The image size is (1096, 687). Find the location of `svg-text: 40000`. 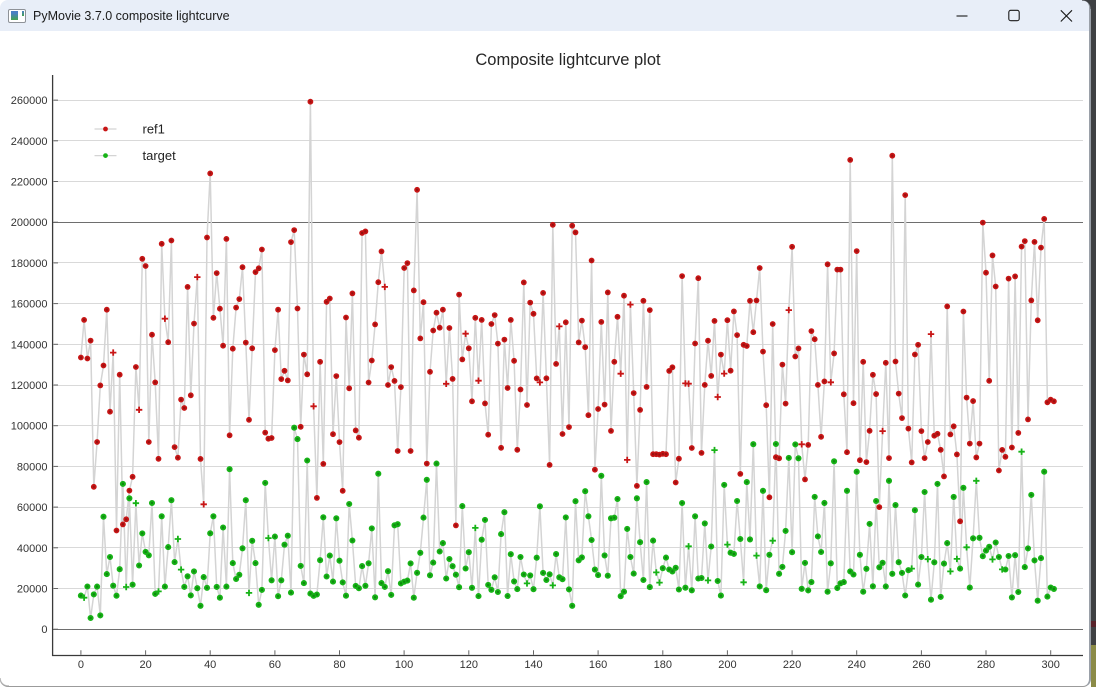

svg-text: 40000 is located at coordinates (32, 549).